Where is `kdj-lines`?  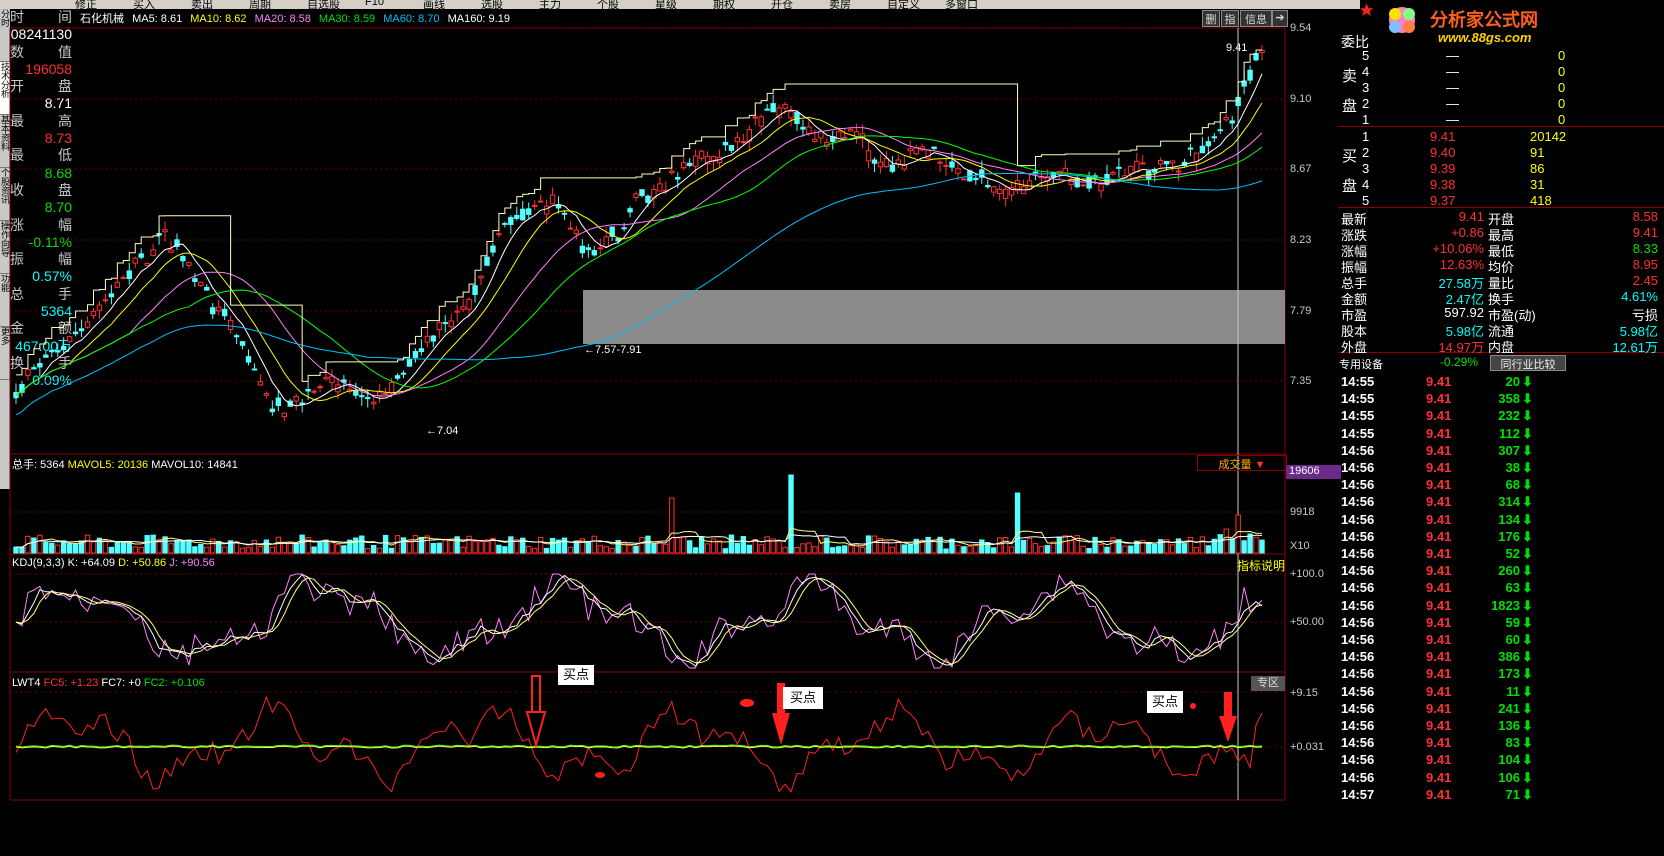
kdj-lines is located at coordinates (639, 621).